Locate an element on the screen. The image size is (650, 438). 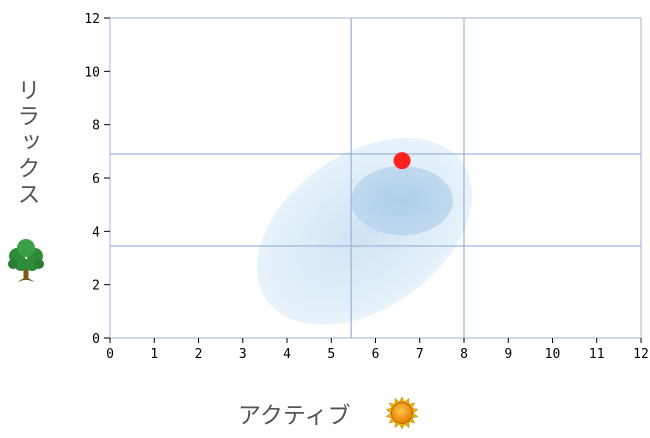
y-tick-label: 6 is located at coordinates (96, 179).